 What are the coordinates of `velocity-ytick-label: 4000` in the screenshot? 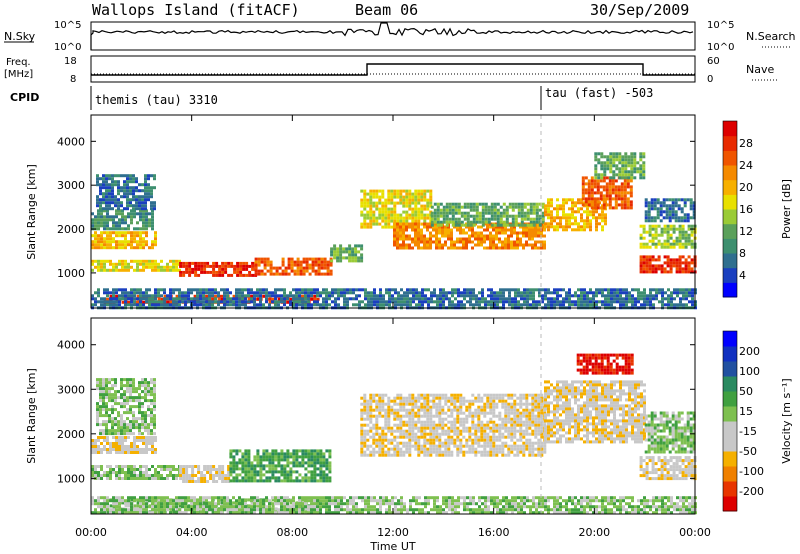 It's located at (71, 345).